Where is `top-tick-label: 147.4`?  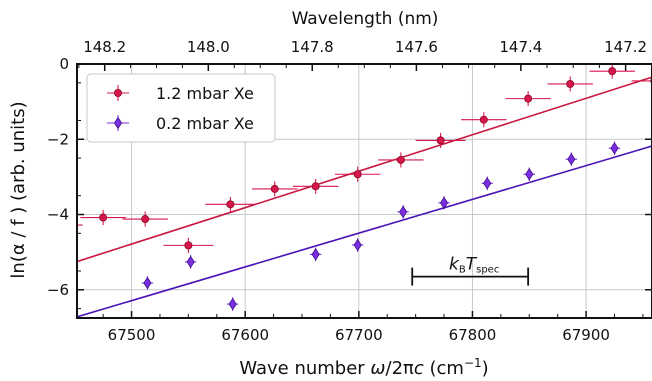 top-tick-label: 147.4 is located at coordinates (520, 47).